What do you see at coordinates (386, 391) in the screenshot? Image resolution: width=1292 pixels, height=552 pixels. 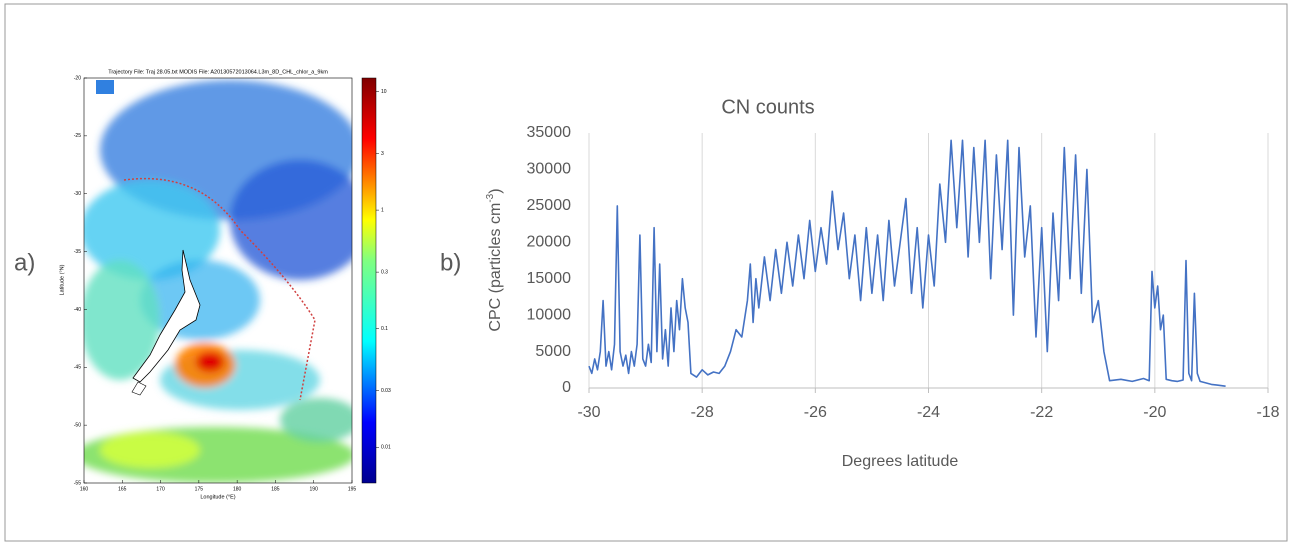 I see `colorbar-tick-label: 0.03` at bounding box center [386, 391].